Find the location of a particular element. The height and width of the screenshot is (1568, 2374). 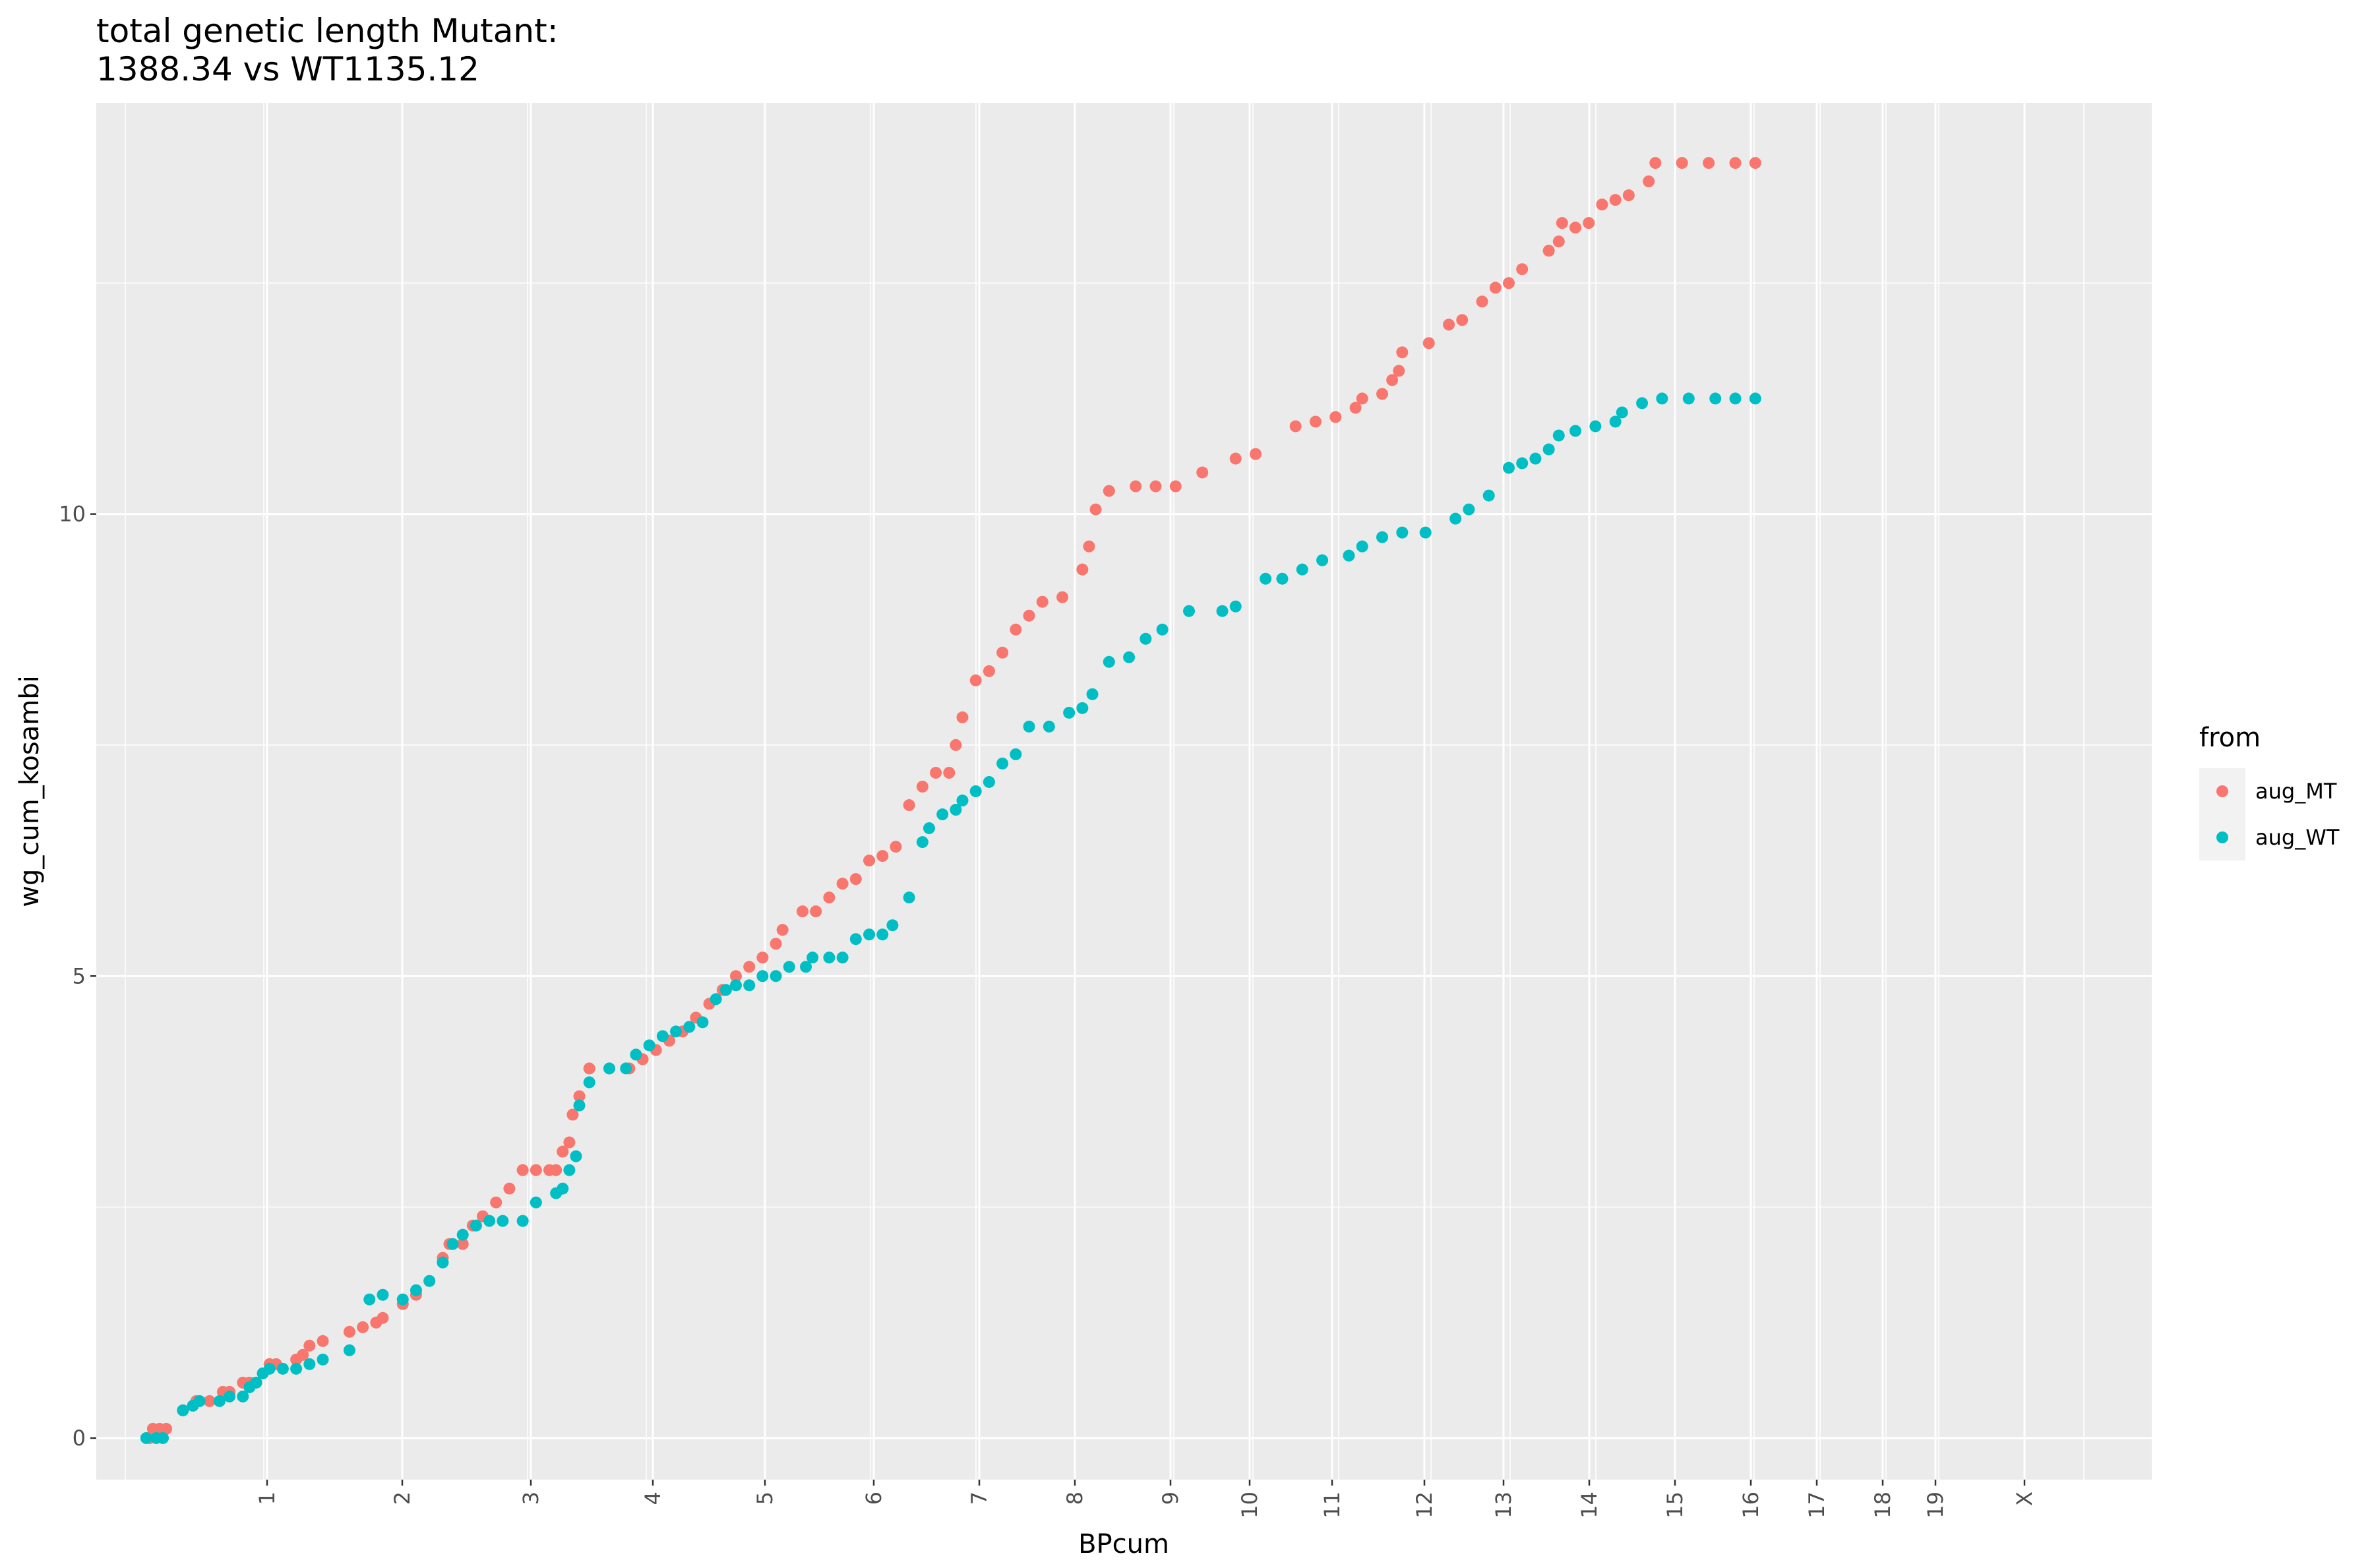

legend-label-aug-mt: aug_MT is located at coordinates (2296, 792).